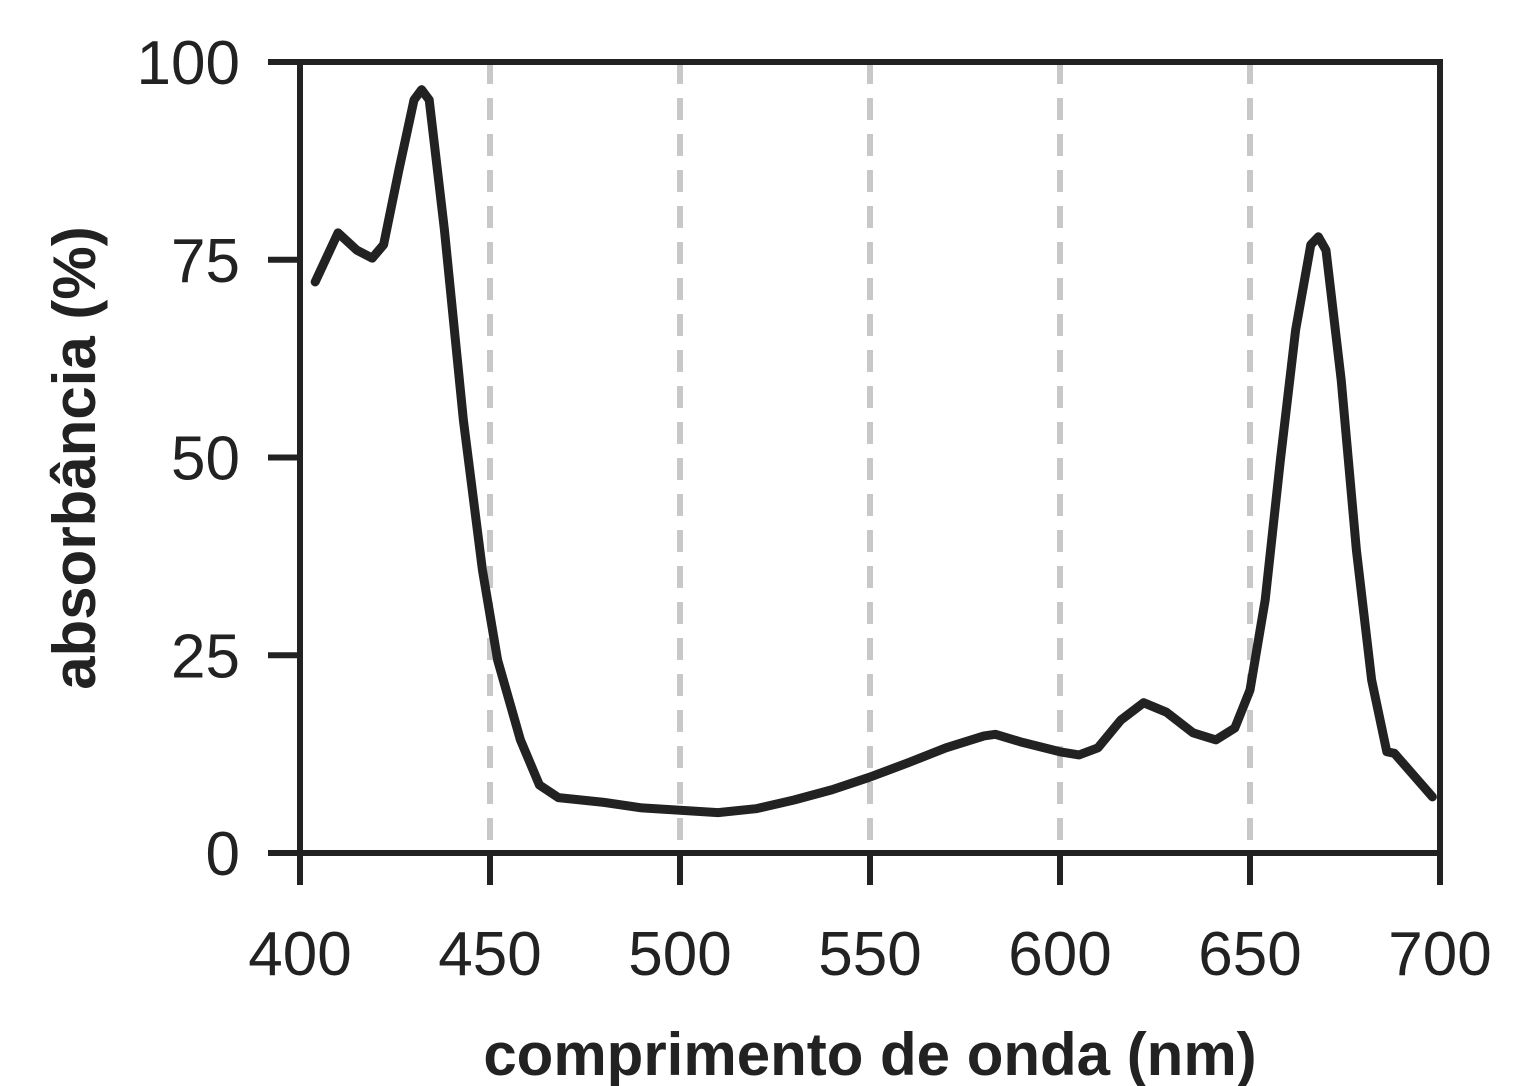 The height and width of the screenshot is (1086, 1522). Describe the element at coordinates (869, 1053) in the screenshot. I see `x-axis-label: comprimento de onda (nm)` at that location.